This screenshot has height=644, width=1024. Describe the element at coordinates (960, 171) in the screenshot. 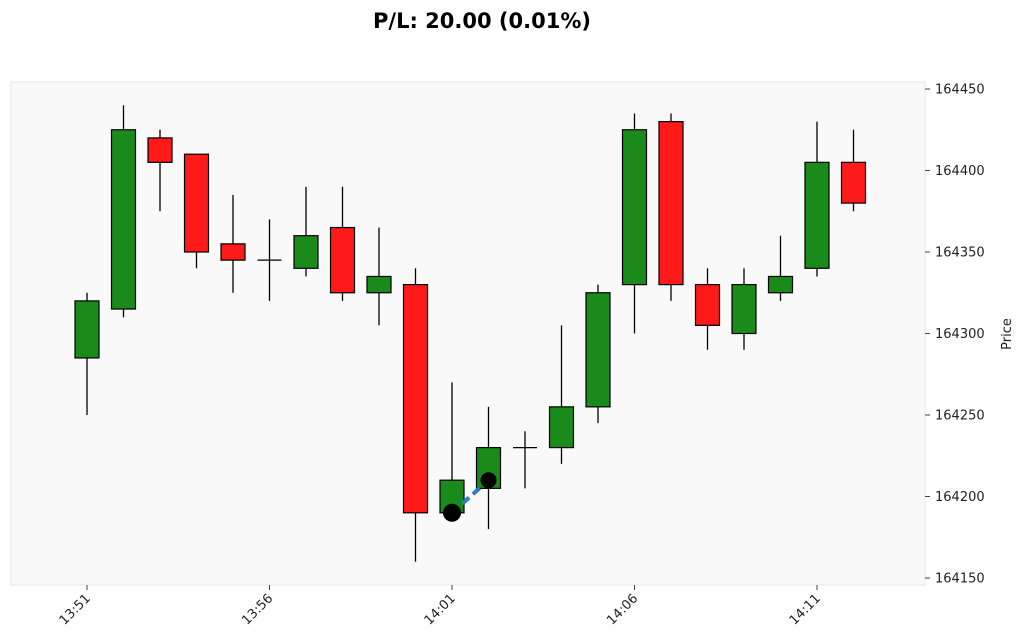

I see `y-tick-label: 164400` at that location.